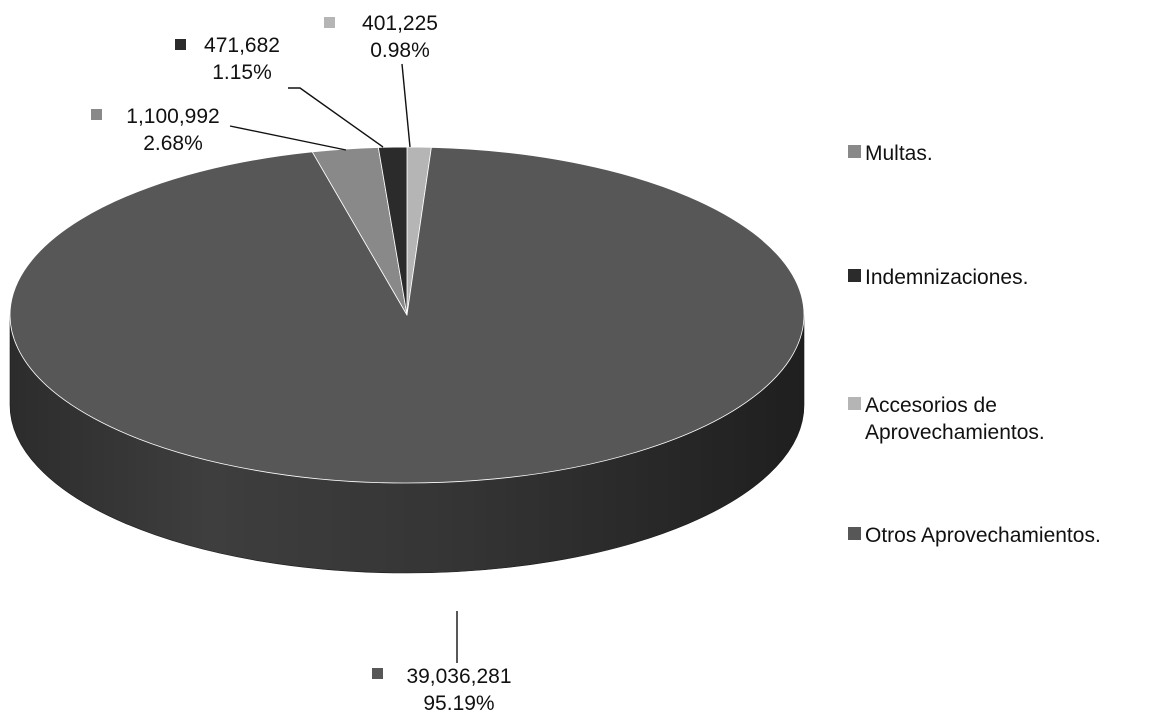 This screenshot has width=1152, height=717. I want to click on legend-swatch-multas, so click(854, 151).